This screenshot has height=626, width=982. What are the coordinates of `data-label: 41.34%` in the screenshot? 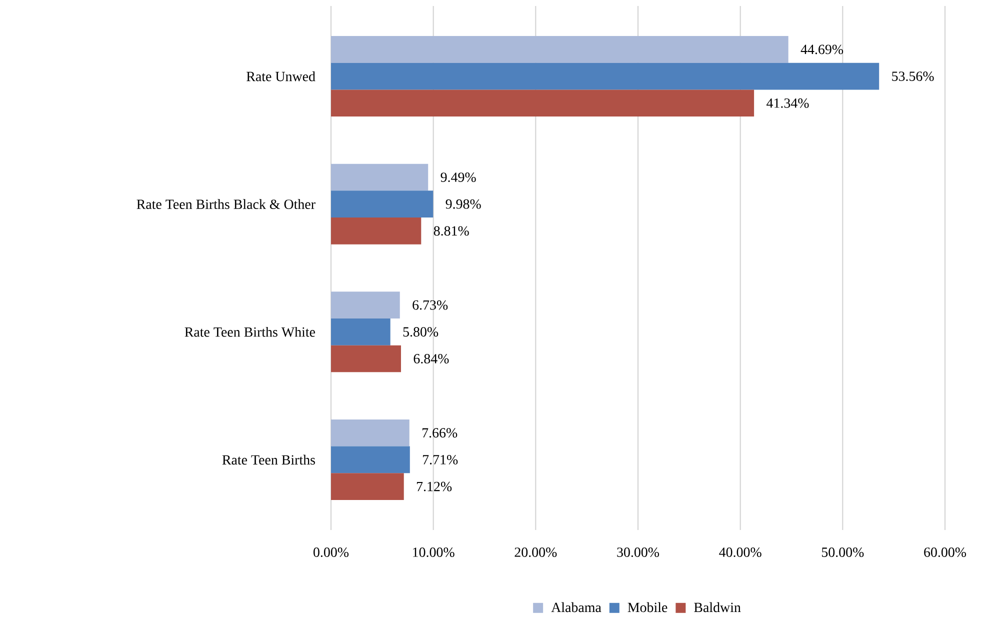 It's located at (787, 103).